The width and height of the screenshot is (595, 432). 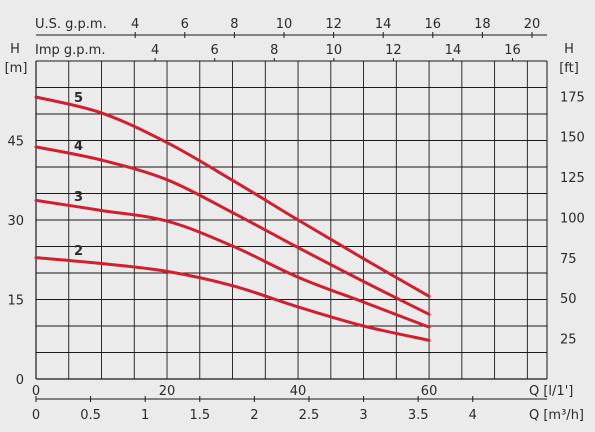 I want to click on y-right-tick-label: 25, so click(x=568, y=340).